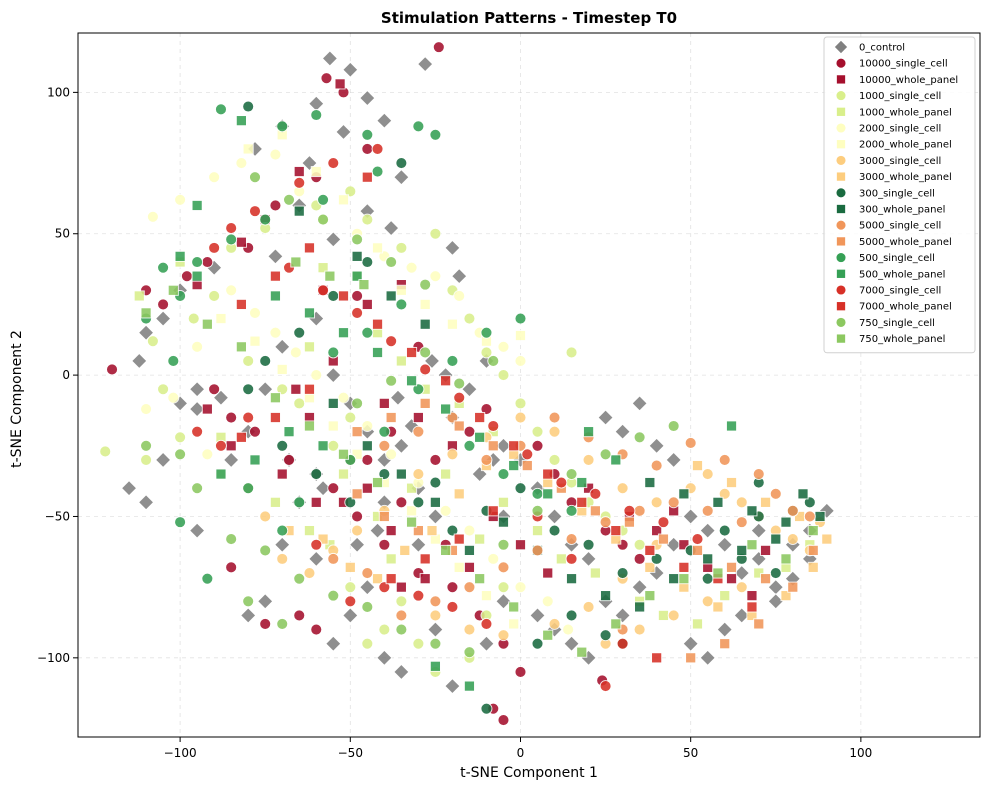 The width and height of the screenshot is (989, 790). I want to click on legend-item: 7000_whole_panel, so click(893, 307).